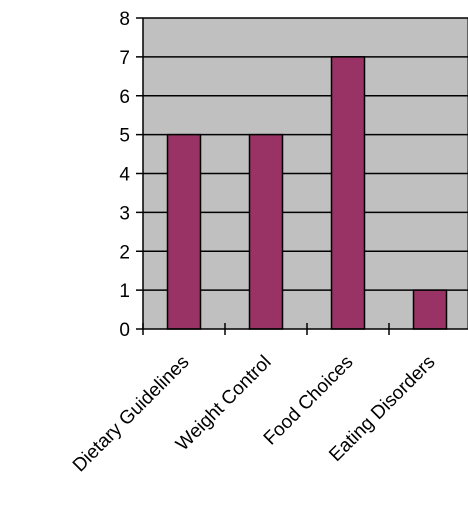  Describe the element at coordinates (124, 19) in the screenshot. I see `y-tick-label: 8` at that location.